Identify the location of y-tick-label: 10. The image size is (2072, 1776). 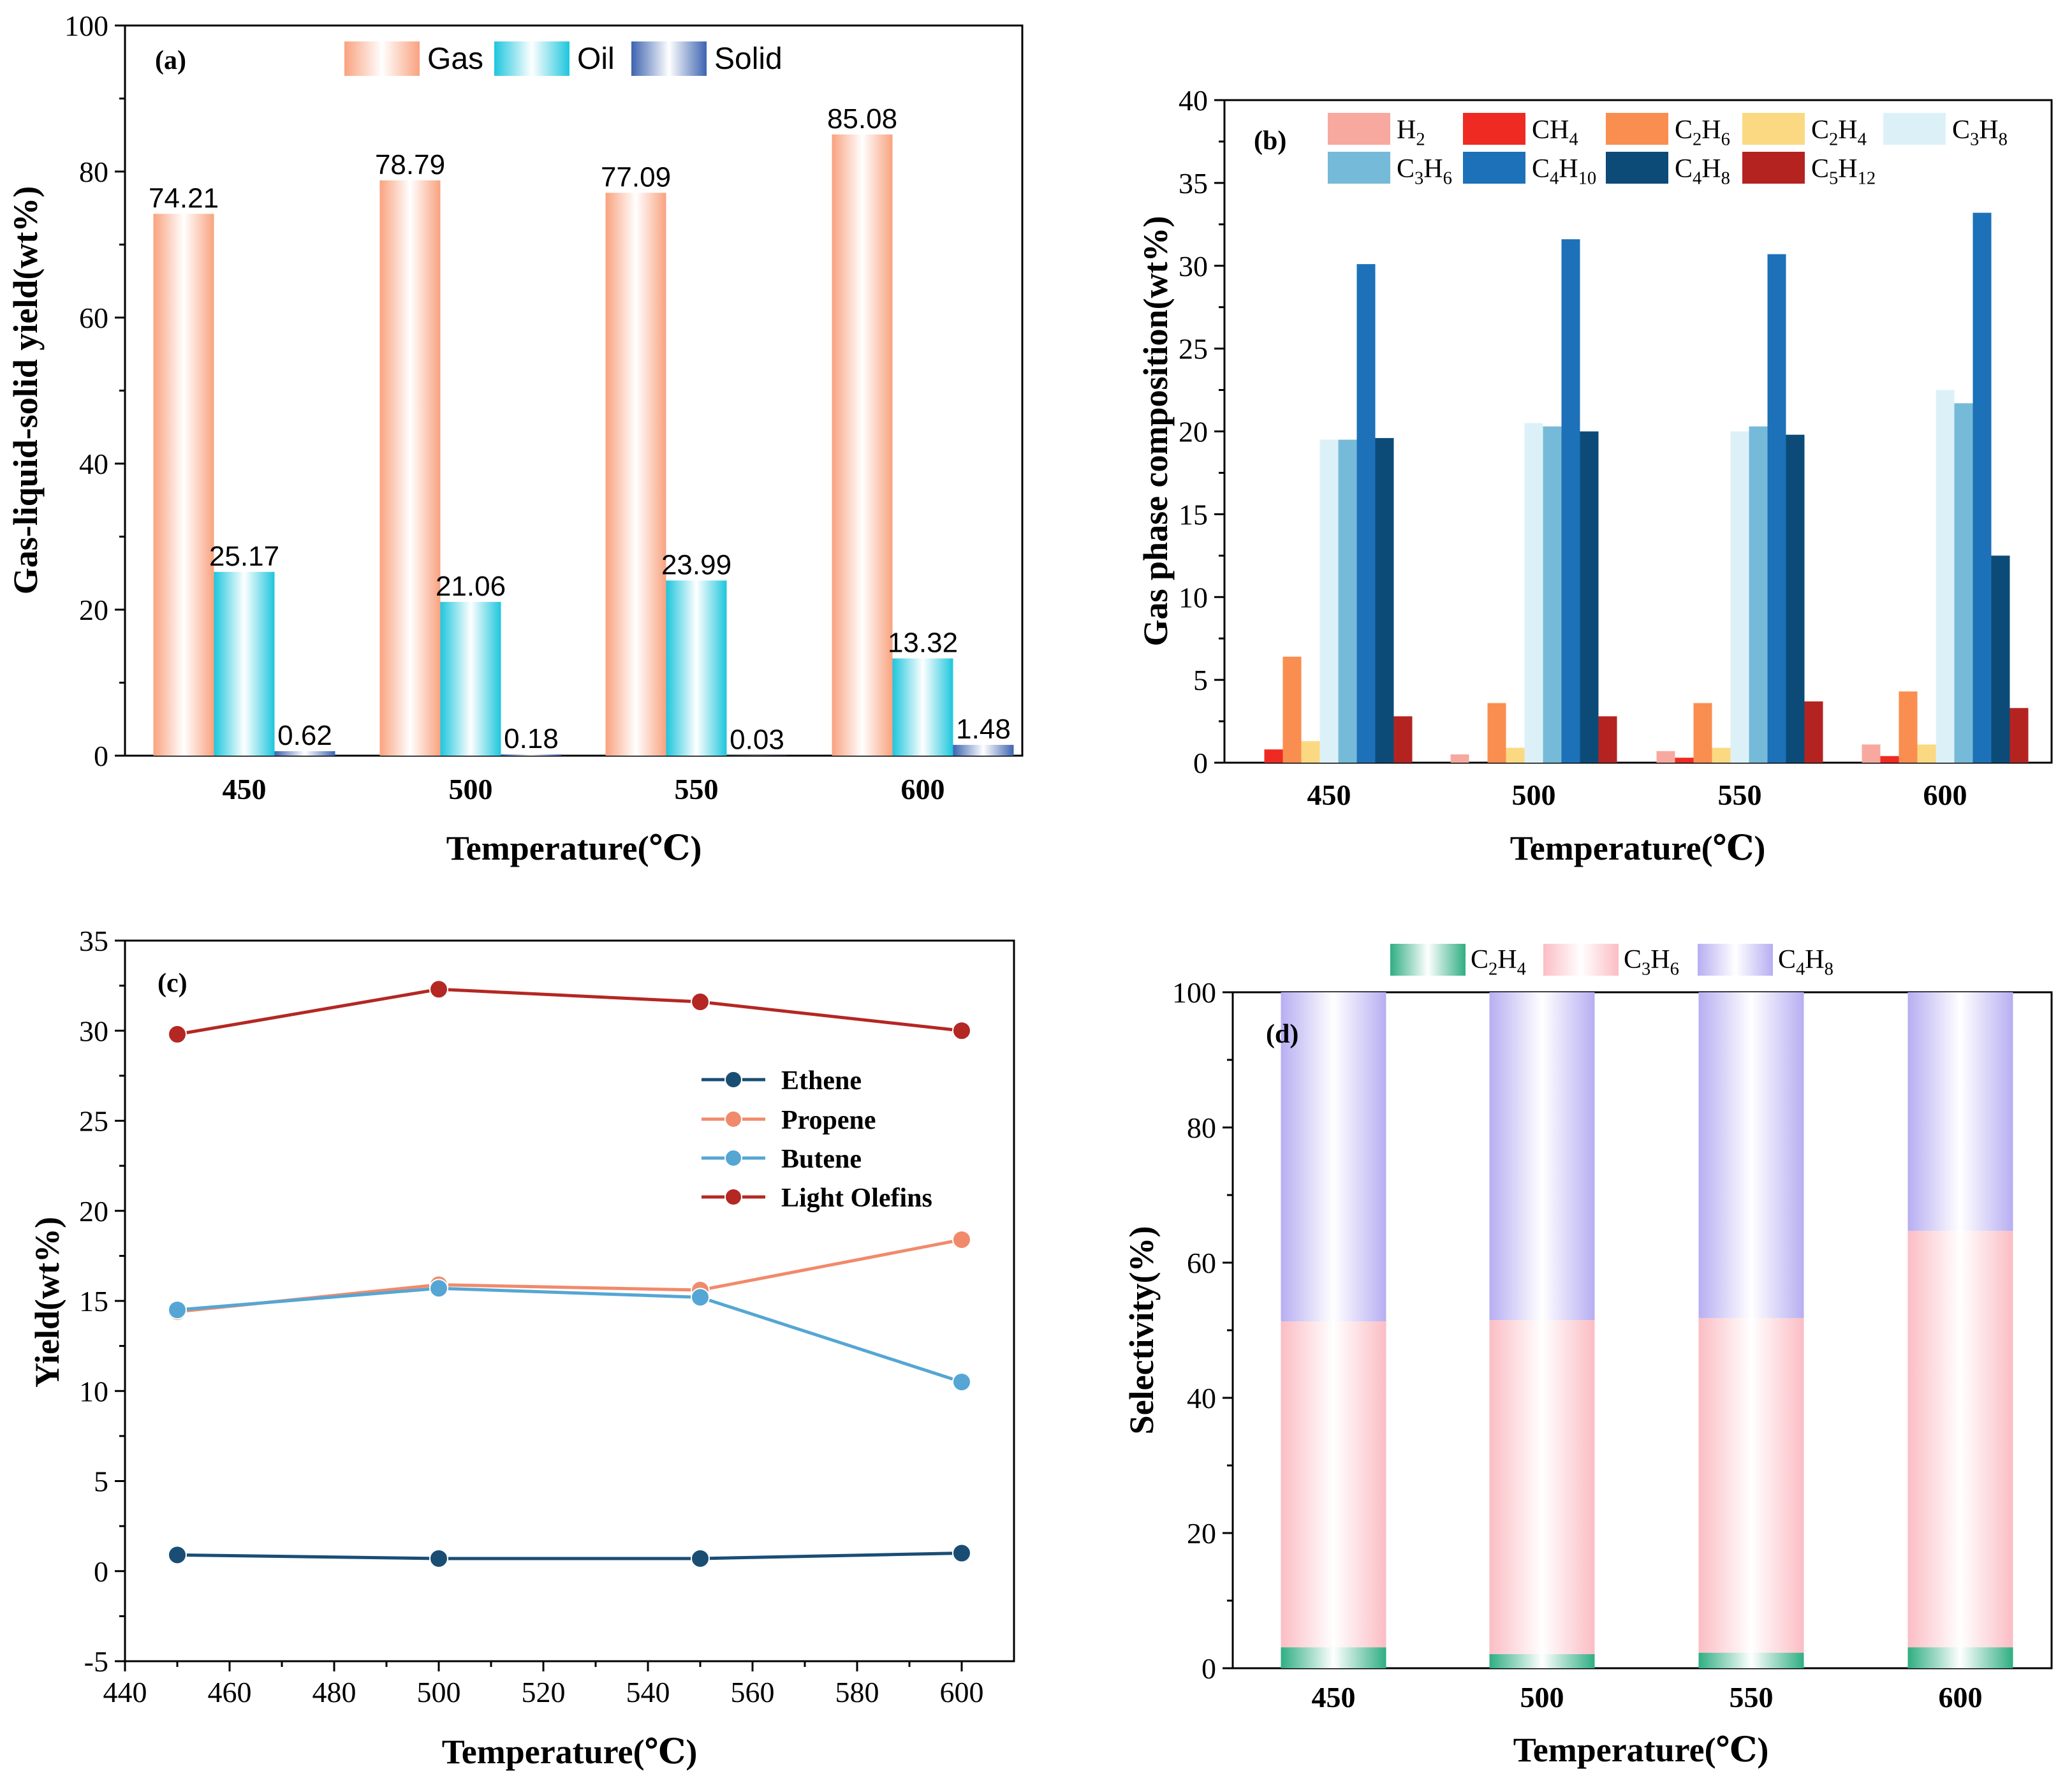
(94, 1391).